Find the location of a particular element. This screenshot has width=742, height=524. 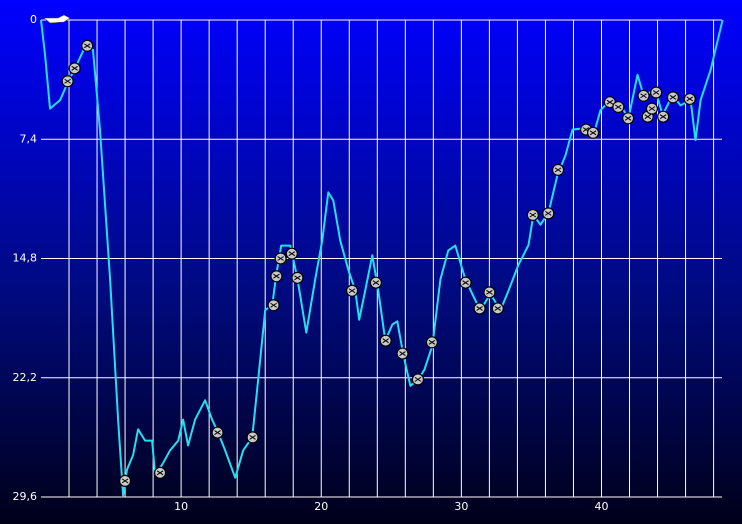

x-tick-label: 20 is located at coordinates (321, 506).